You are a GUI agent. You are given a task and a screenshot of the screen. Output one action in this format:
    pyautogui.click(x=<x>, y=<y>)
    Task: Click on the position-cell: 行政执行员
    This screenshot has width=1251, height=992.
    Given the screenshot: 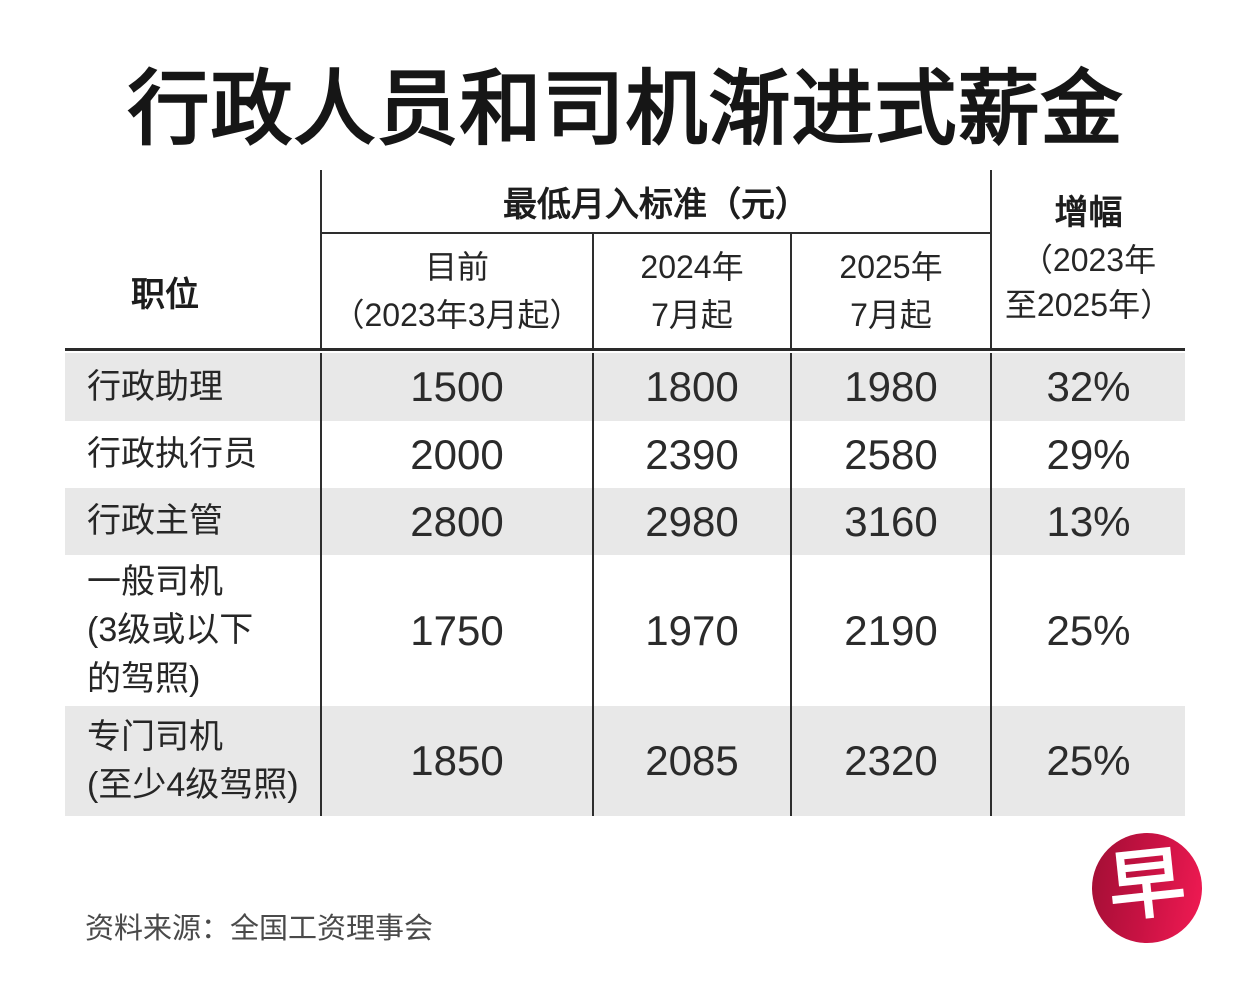 What is the action you would take?
    pyautogui.click(x=172, y=454)
    